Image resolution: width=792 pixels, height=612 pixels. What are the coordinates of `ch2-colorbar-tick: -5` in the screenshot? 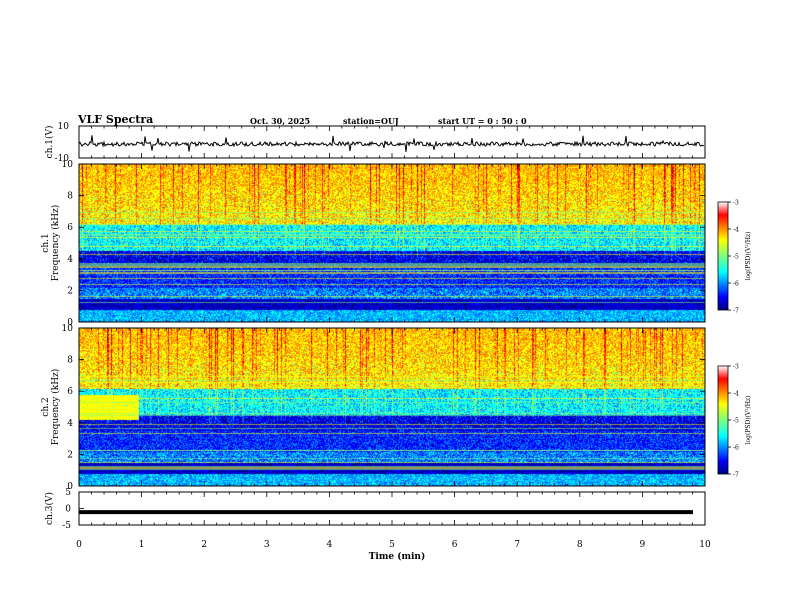 It's located at (736, 421).